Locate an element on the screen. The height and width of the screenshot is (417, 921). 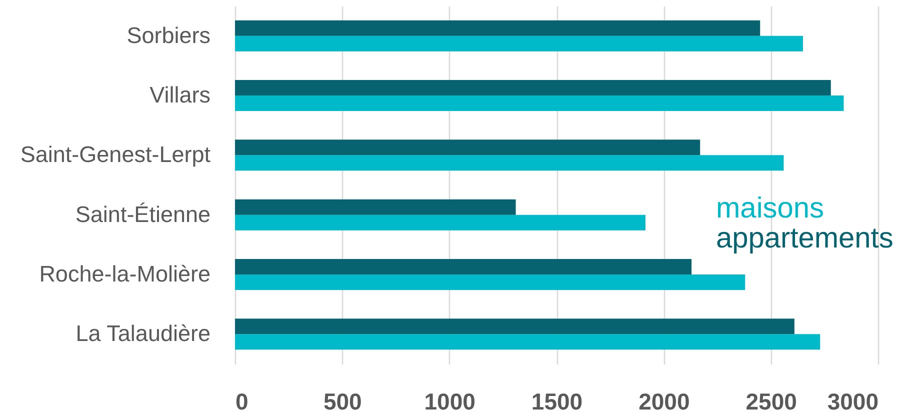
x-tick-label: 2000 is located at coordinates (664, 401).